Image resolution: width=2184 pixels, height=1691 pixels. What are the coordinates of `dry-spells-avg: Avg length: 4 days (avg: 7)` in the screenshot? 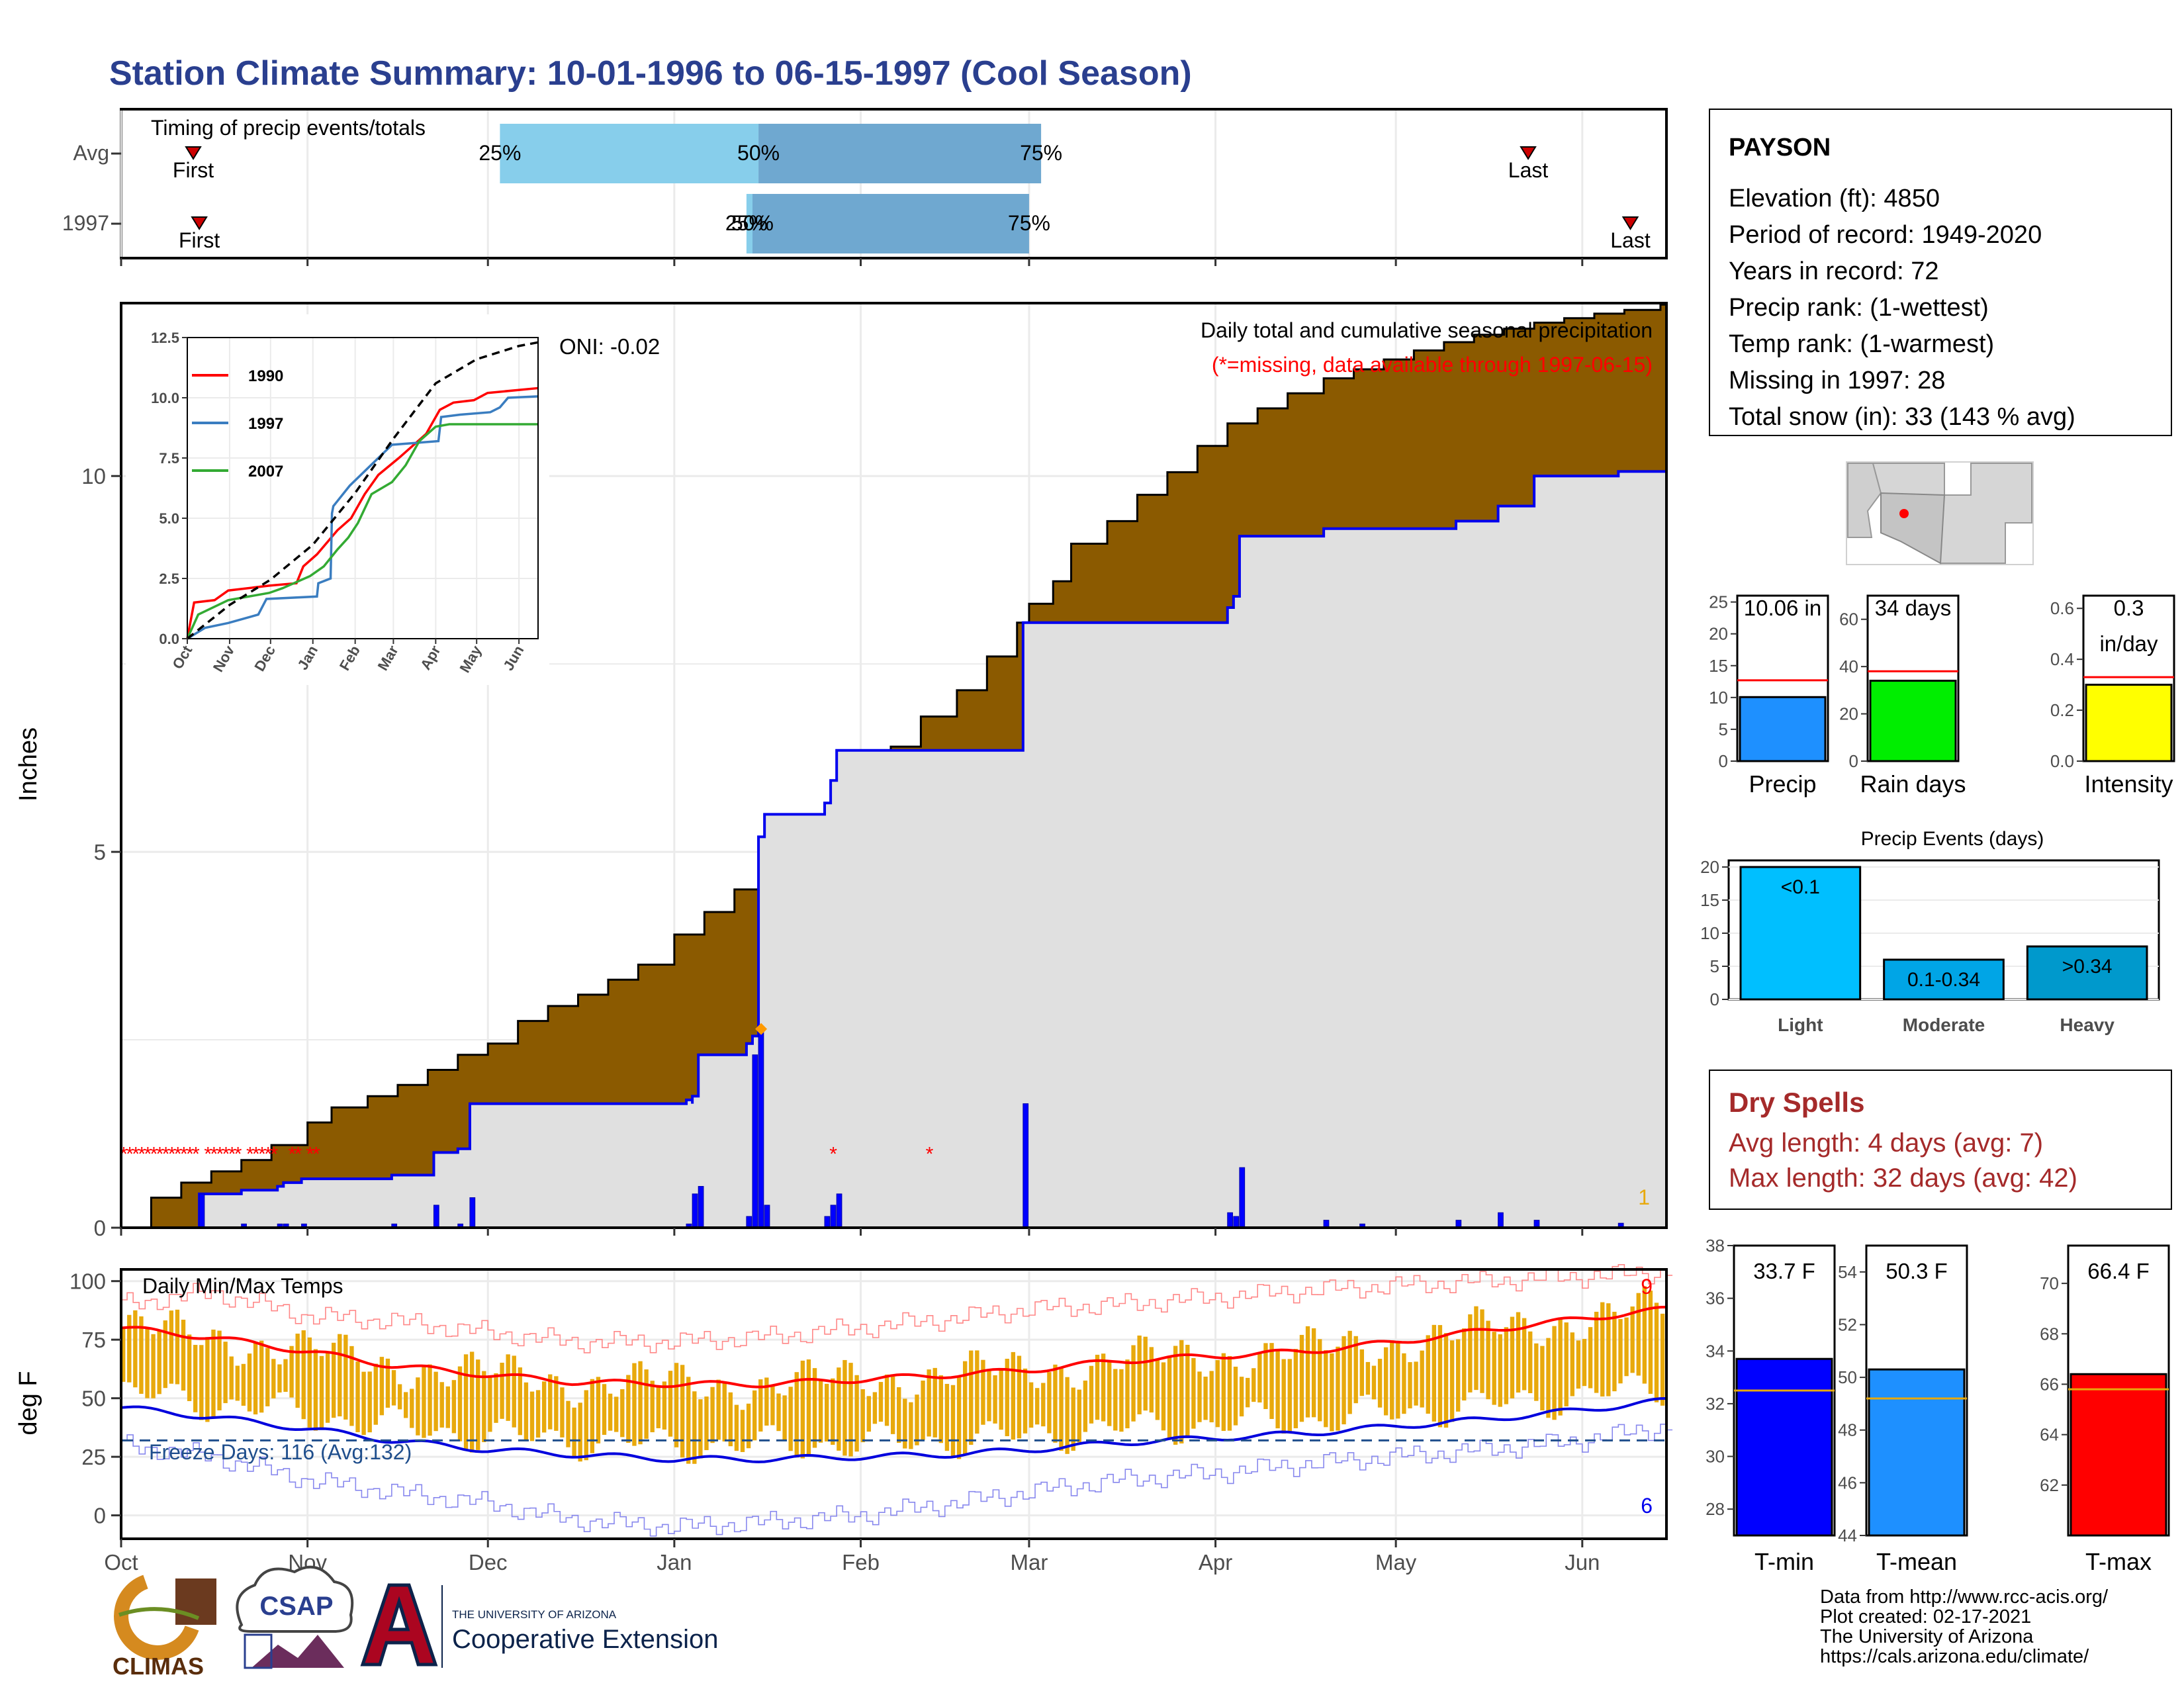 It's located at (1886, 1143).